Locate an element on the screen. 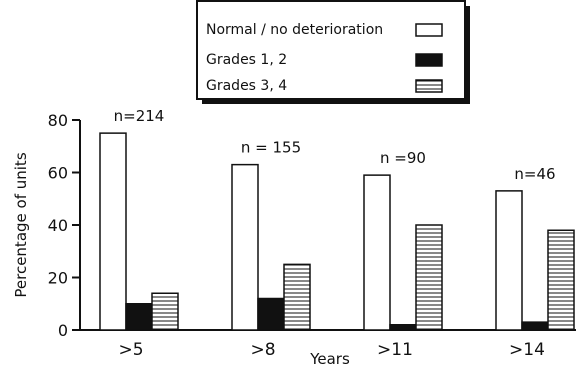  sample-size-label: n=214 is located at coordinates (139, 116).